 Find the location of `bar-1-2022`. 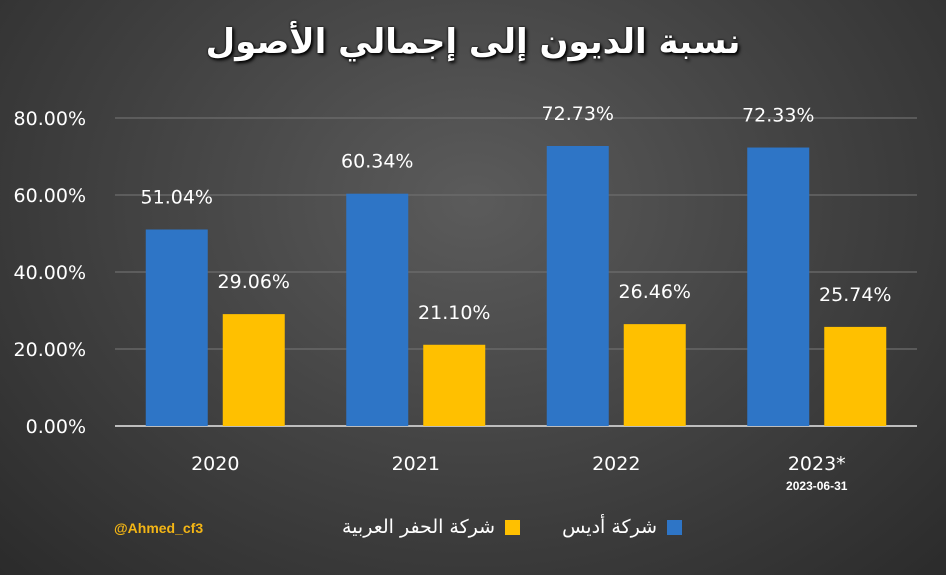

bar-1-2022 is located at coordinates (577, 285).